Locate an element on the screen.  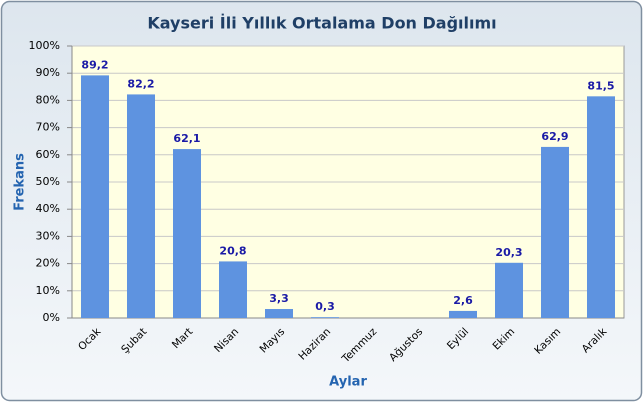
value-label: 0,3 is located at coordinates (325, 306).